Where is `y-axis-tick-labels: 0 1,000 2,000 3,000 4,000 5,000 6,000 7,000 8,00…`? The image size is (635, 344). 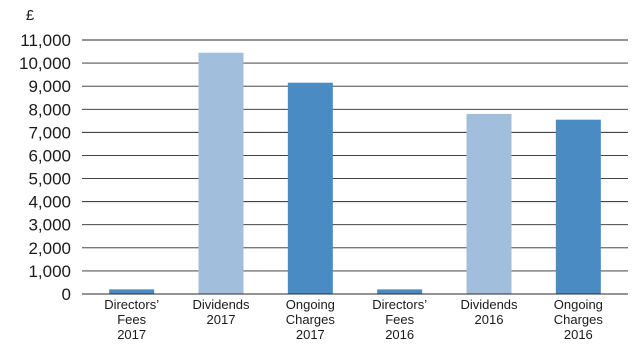 y-axis-tick-labels: 0 1,000 2,000 3,000 4,000 5,000 6,000 7,000 8,00… is located at coordinates (45, 167).